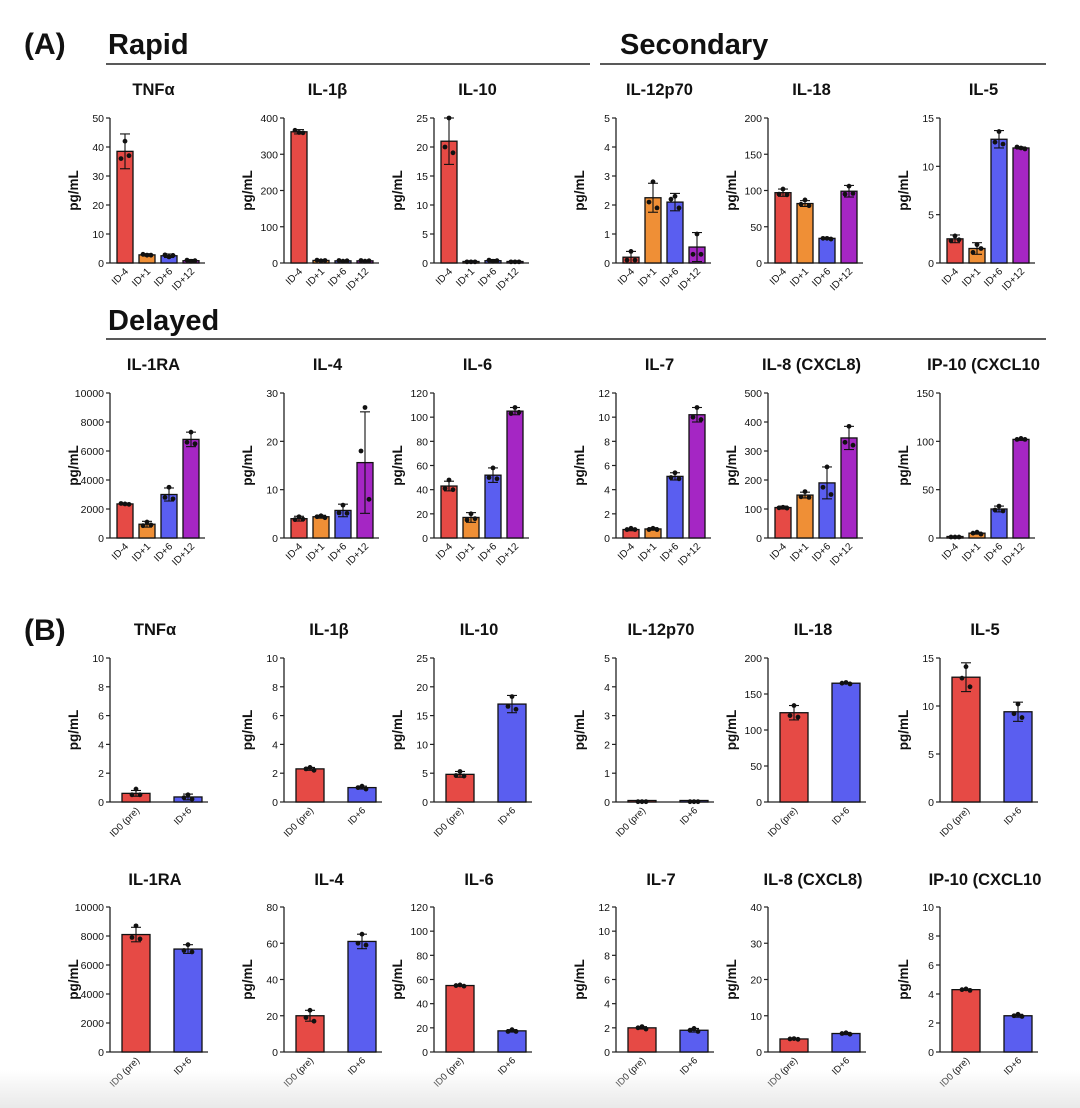 This screenshot has width=1080, height=1108. What do you see at coordinates (811, 365) in the screenshot?
I see `chart-title: IL-8 (CXCL8)` at bounding box center [811, 365].